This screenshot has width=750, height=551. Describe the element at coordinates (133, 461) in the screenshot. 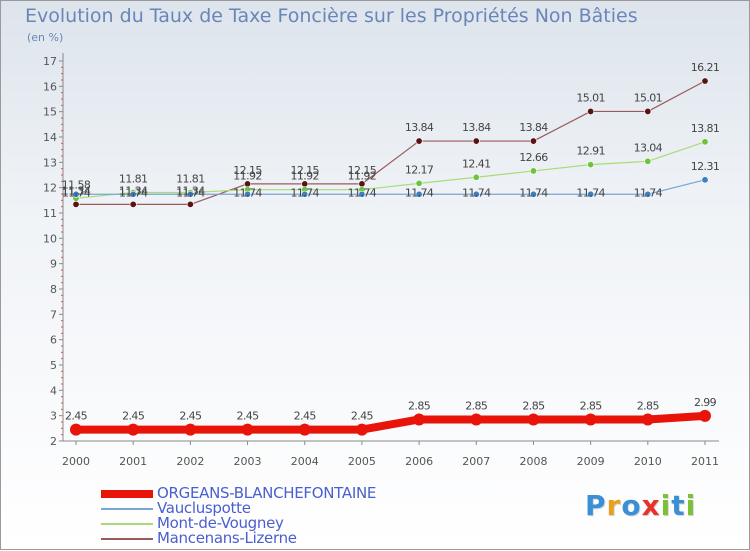

I see `x-tick-label: 2001` at that location.